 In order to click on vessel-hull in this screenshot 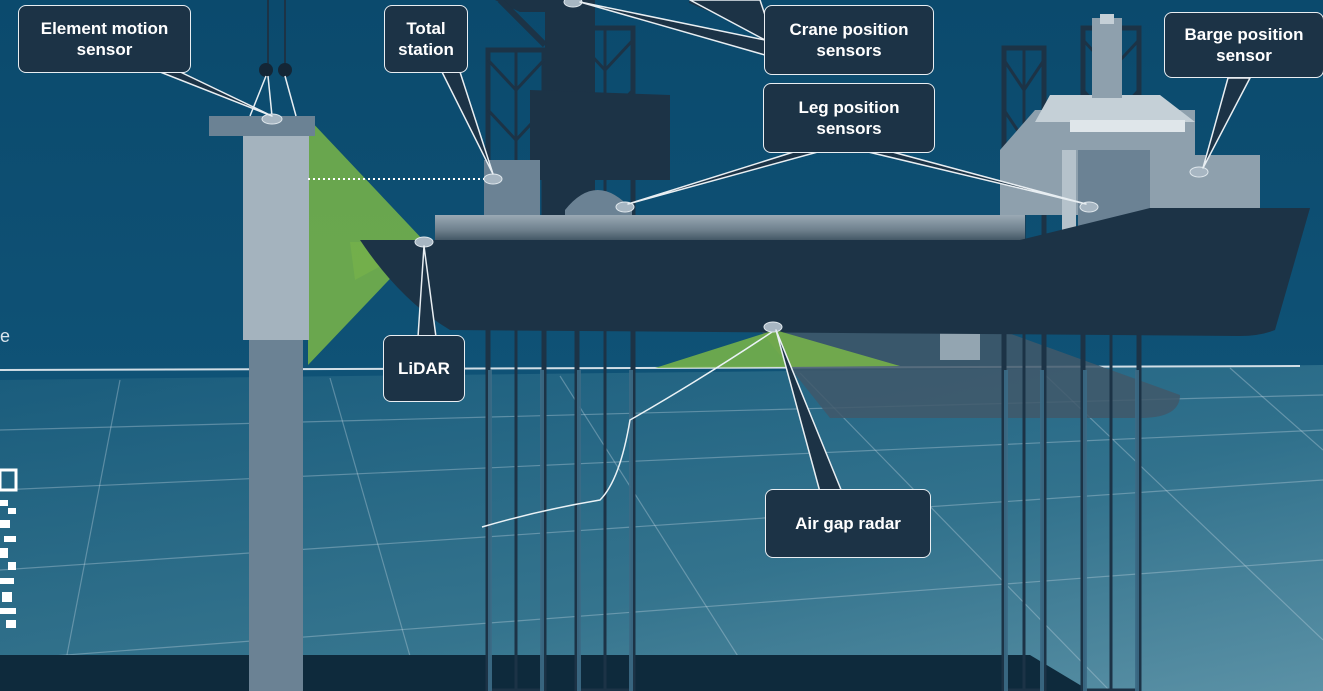, I will do `click(835, 272)`.